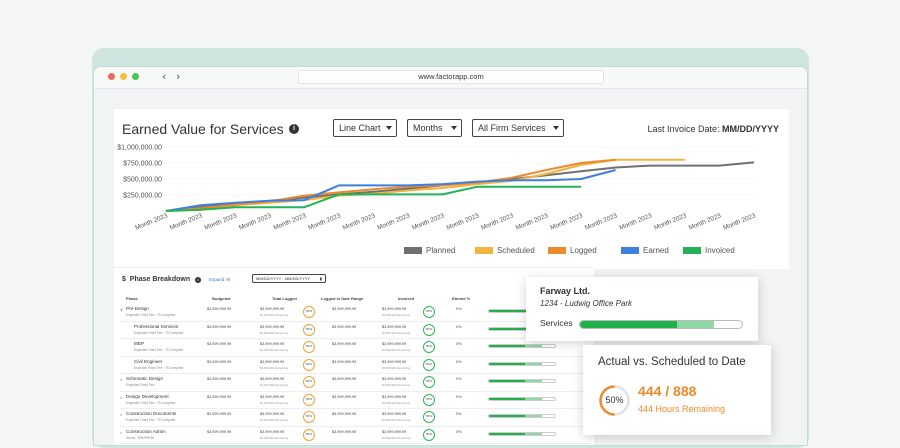 The image size is (900, 448). I want to click on date-range-text: MM/DD/YYYY - MM/DD/YYYY, so click(283, 278).